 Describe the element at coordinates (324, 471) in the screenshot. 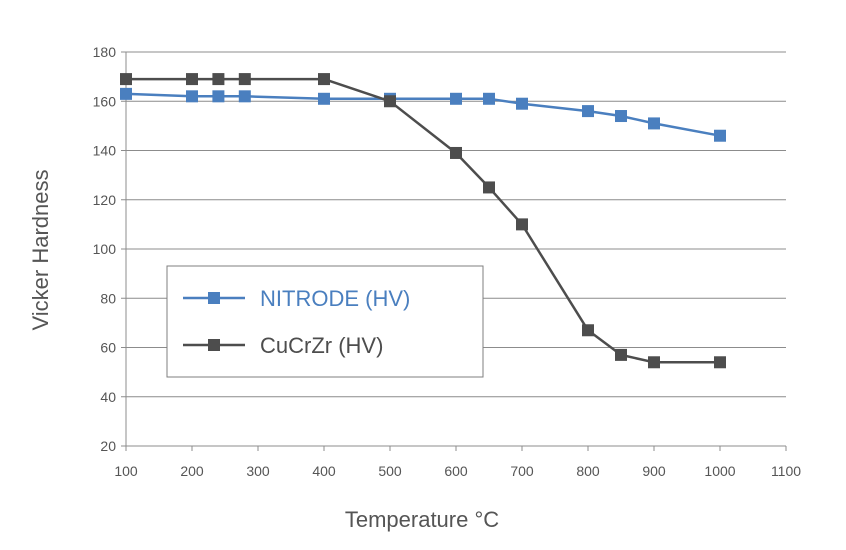

I see `x-tick-label: 400` at that location.